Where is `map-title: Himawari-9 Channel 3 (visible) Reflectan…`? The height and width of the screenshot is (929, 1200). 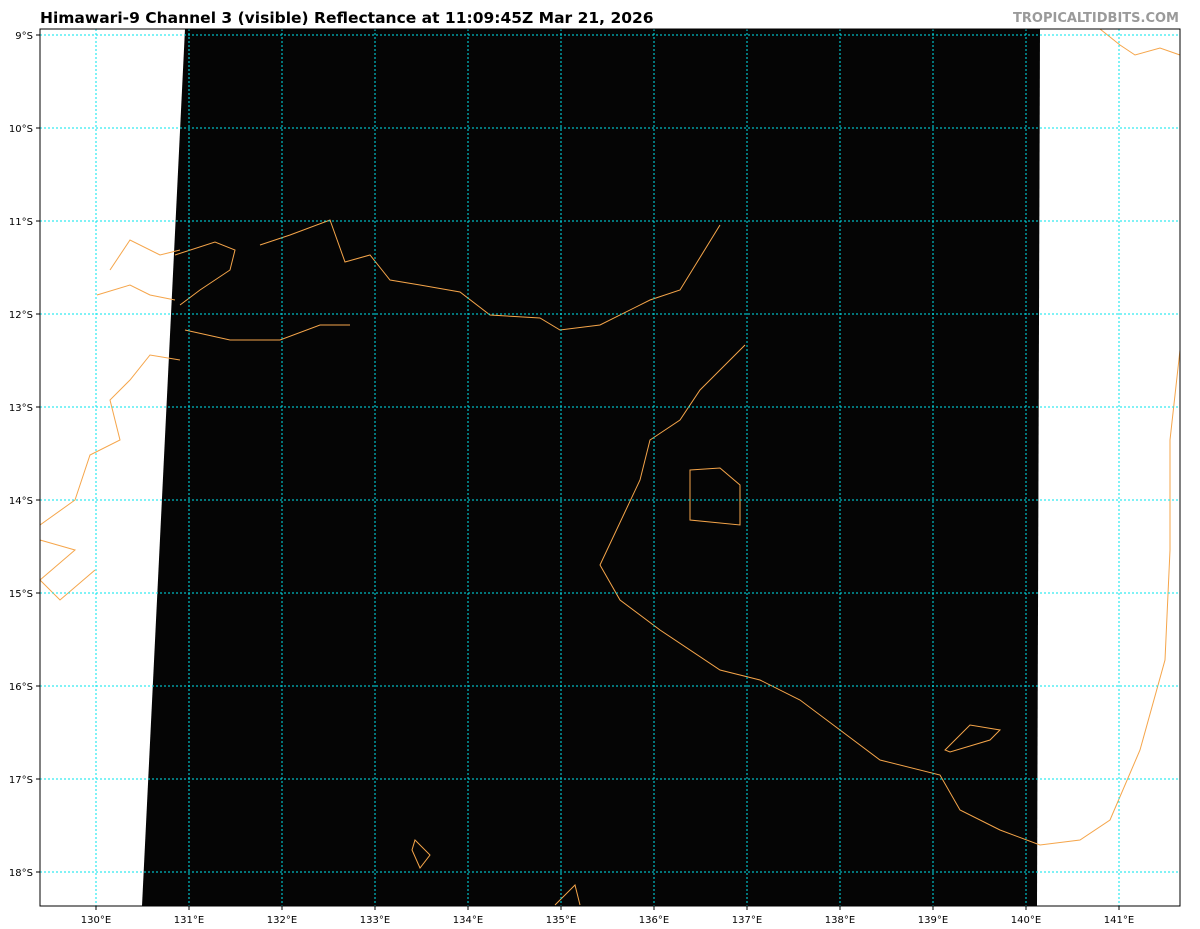 map-title: Himawari-9 Channel 3 (visible) Reflectan… is located at coordinates (347, 18).